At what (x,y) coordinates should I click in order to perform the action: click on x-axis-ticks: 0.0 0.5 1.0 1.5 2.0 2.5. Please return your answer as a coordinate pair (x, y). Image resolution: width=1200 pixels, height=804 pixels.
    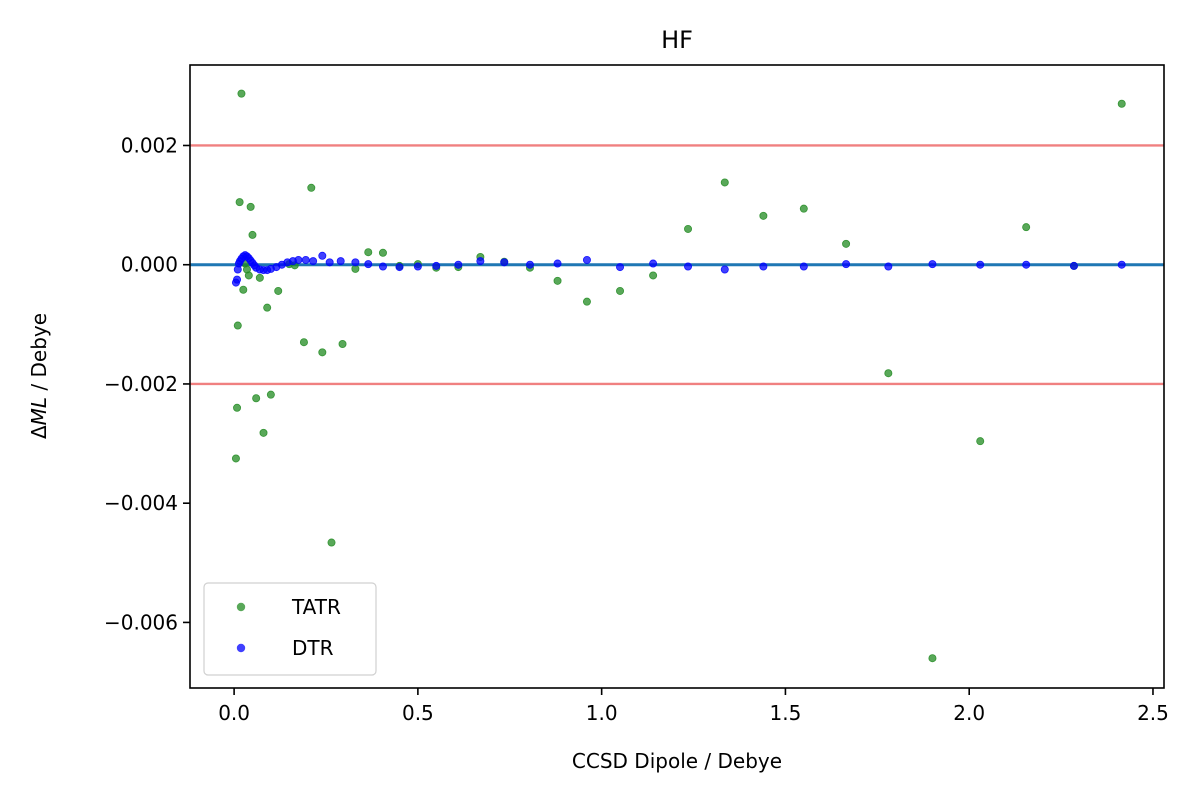
    Looking at the image, I should click on (693, 706).